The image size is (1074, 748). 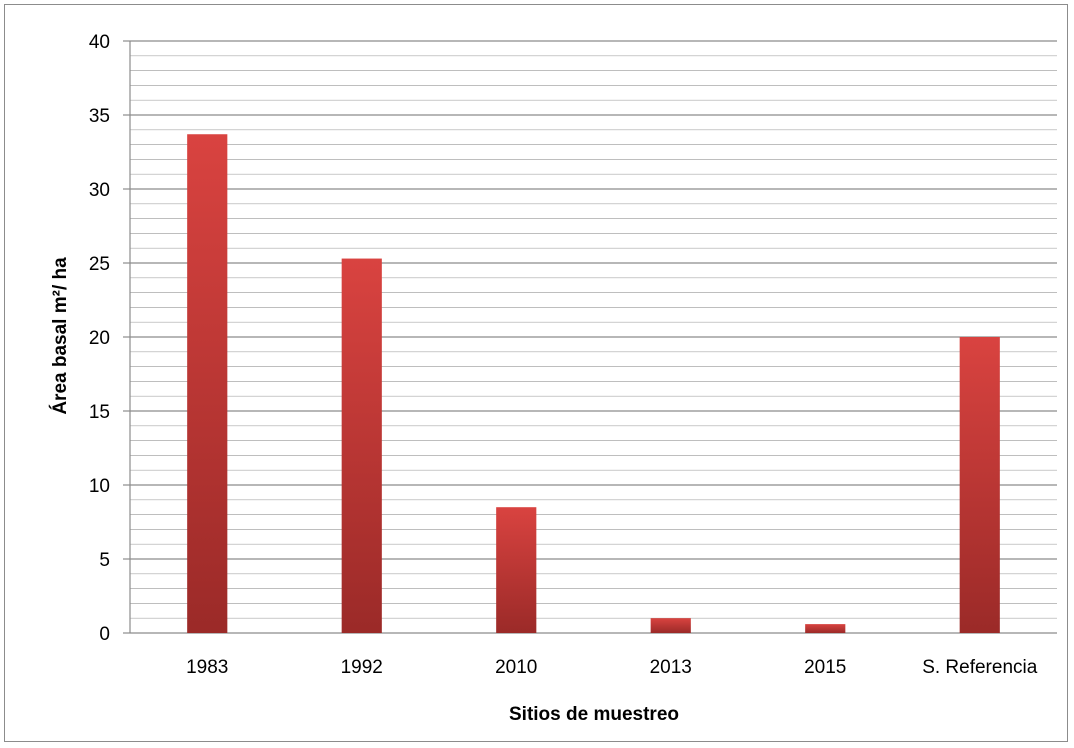 I want to click on y-tick-label: 35, so click(x=99, y=116).